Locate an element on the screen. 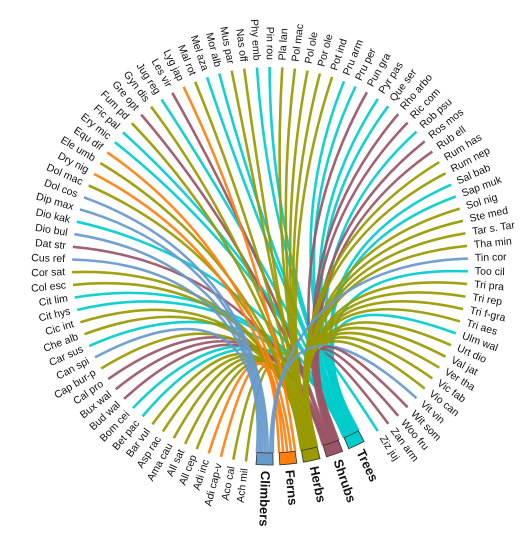 The image size is (528, 550). species-label: Phy emb is located at coordinates (255, 40).